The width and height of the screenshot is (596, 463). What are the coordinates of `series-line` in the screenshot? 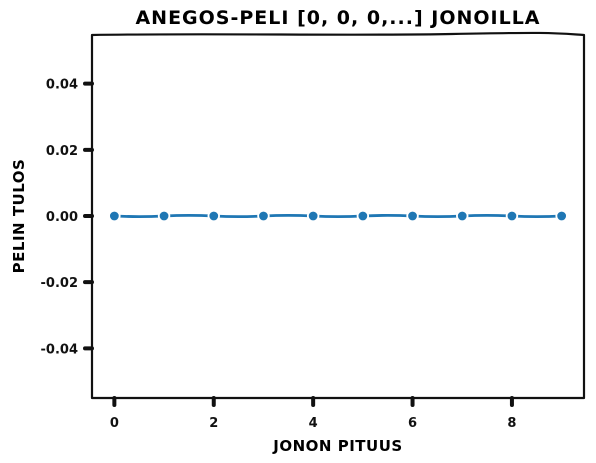 It's located at (338, 216).